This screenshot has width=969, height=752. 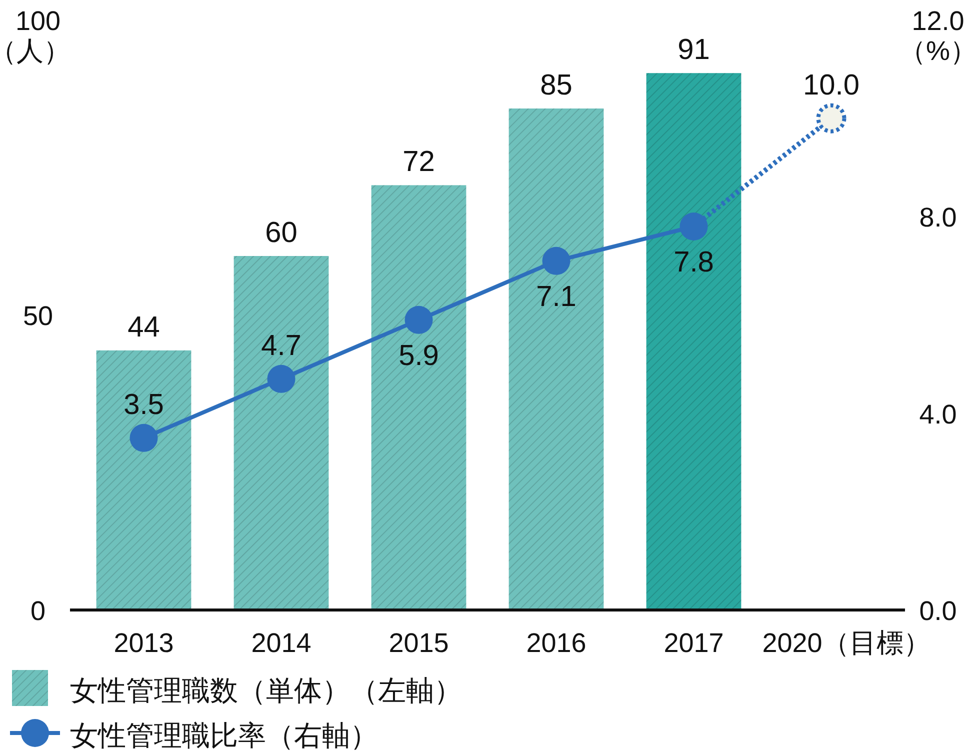 What do you see at coordinates (224, 735) in the screenshot?
I see `legend-label: 女性管理職比率（右軸）` at bounding box center [224, 735].